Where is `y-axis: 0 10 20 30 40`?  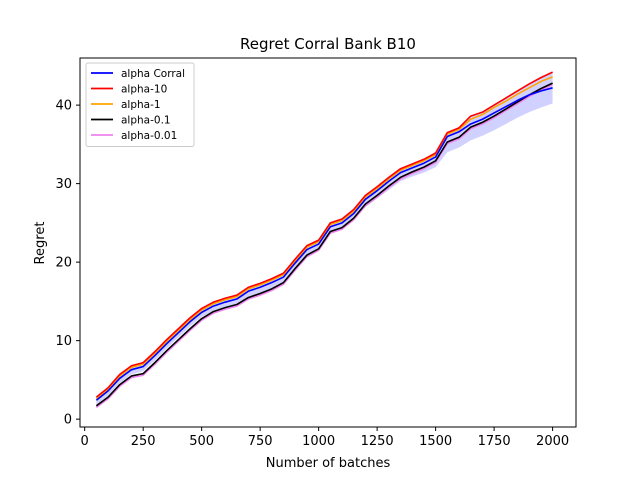 y-axis: 0 10 20 30 40 is located at coordinates (67, 263).